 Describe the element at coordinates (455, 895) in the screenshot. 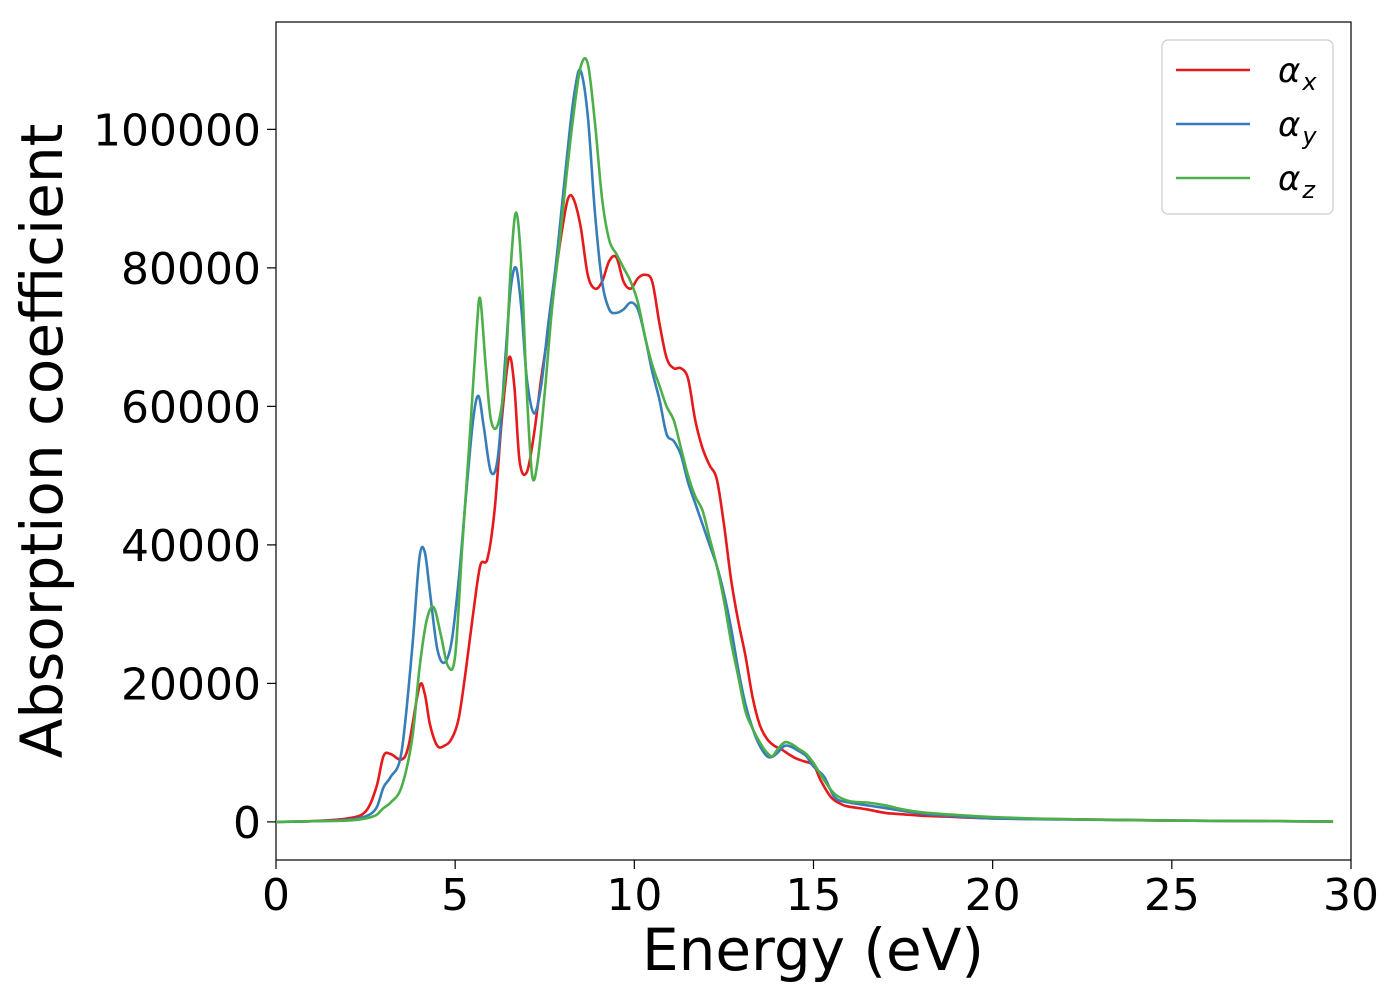

I see `x-tick-label: 5` at that location.